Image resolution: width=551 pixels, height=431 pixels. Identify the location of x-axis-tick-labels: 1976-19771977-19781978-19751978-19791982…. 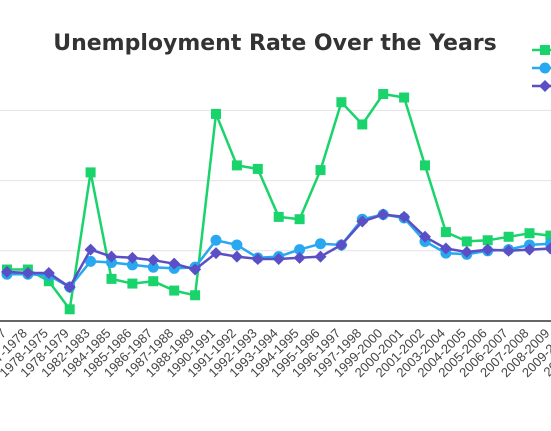
(275, 353).